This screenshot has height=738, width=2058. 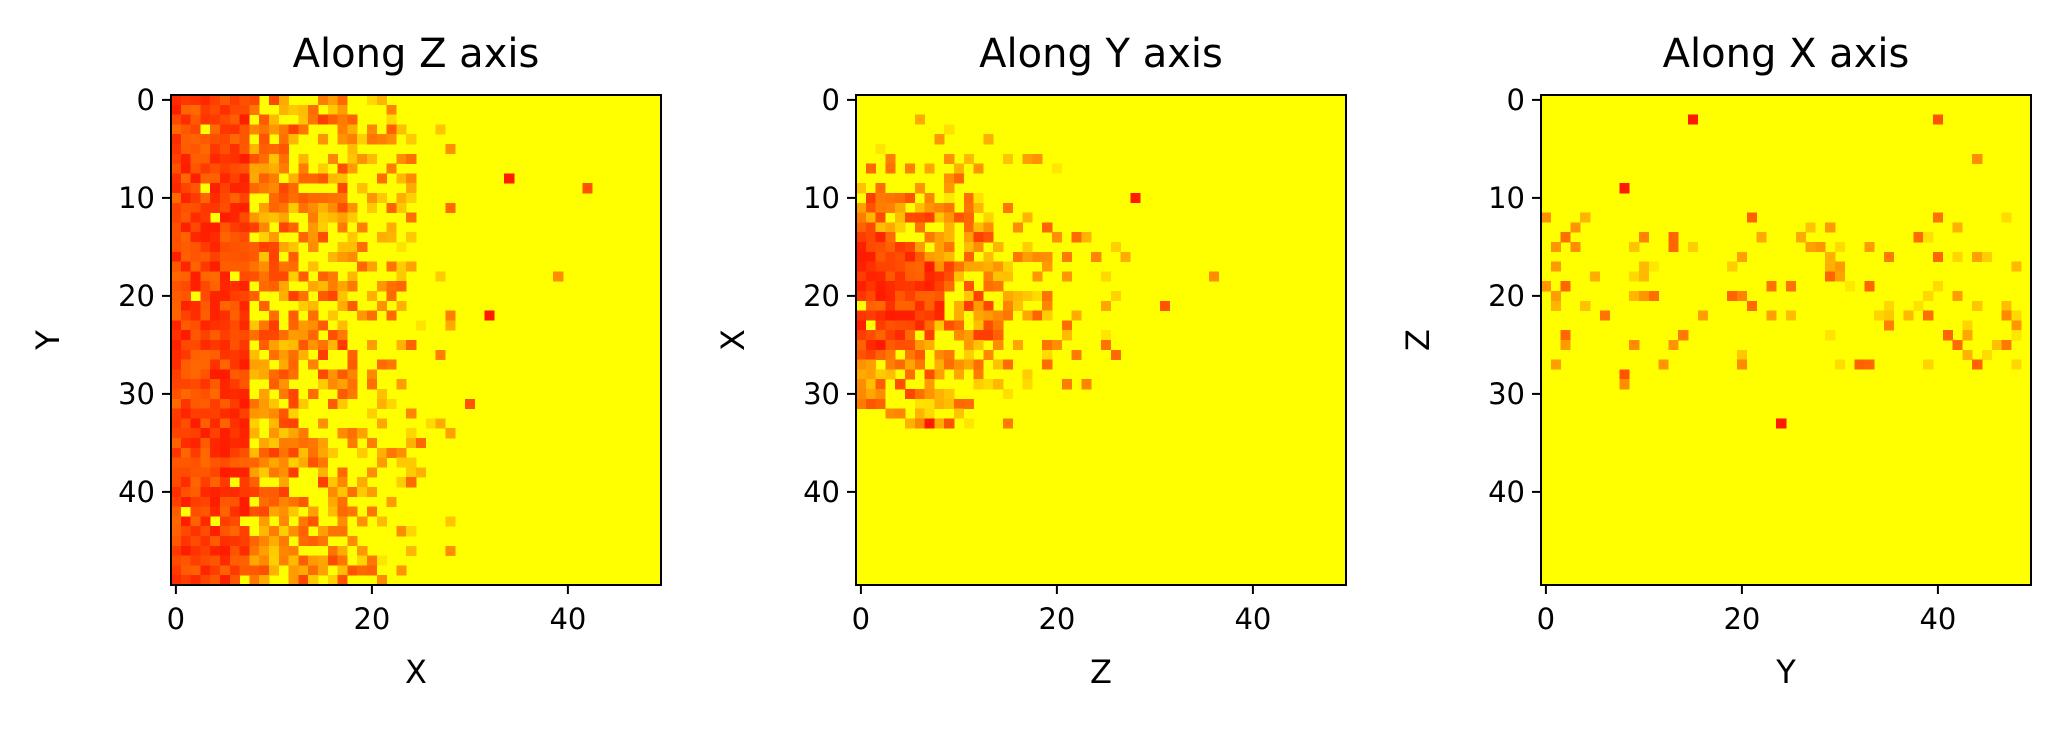 I want to click on chart-title: Along Y axis, so click(x=1101, y=54).